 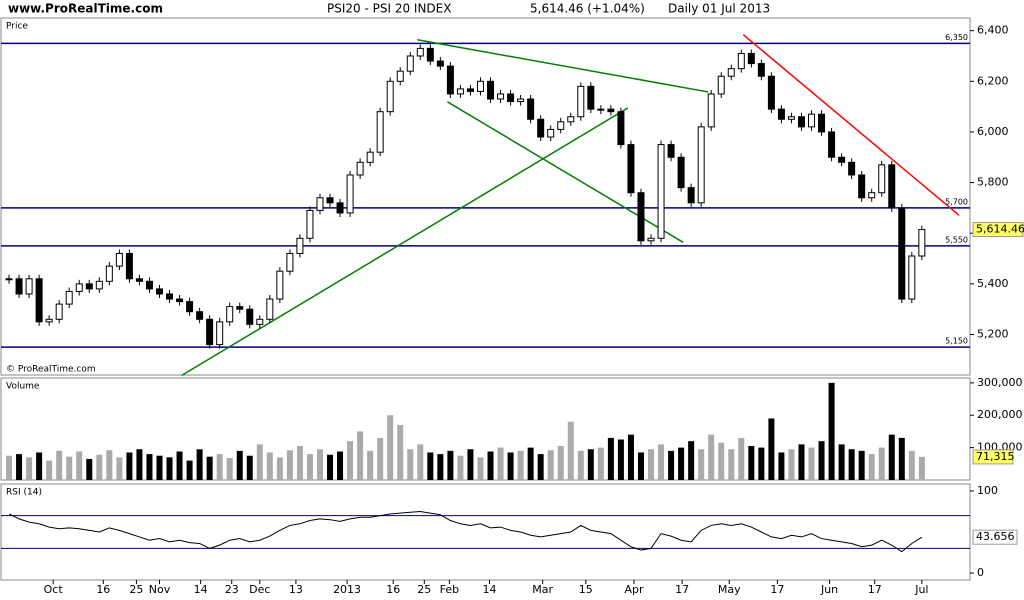 I want to click on title: PSI20 - PSI 20 INDEX, so click(x=389, y=9).